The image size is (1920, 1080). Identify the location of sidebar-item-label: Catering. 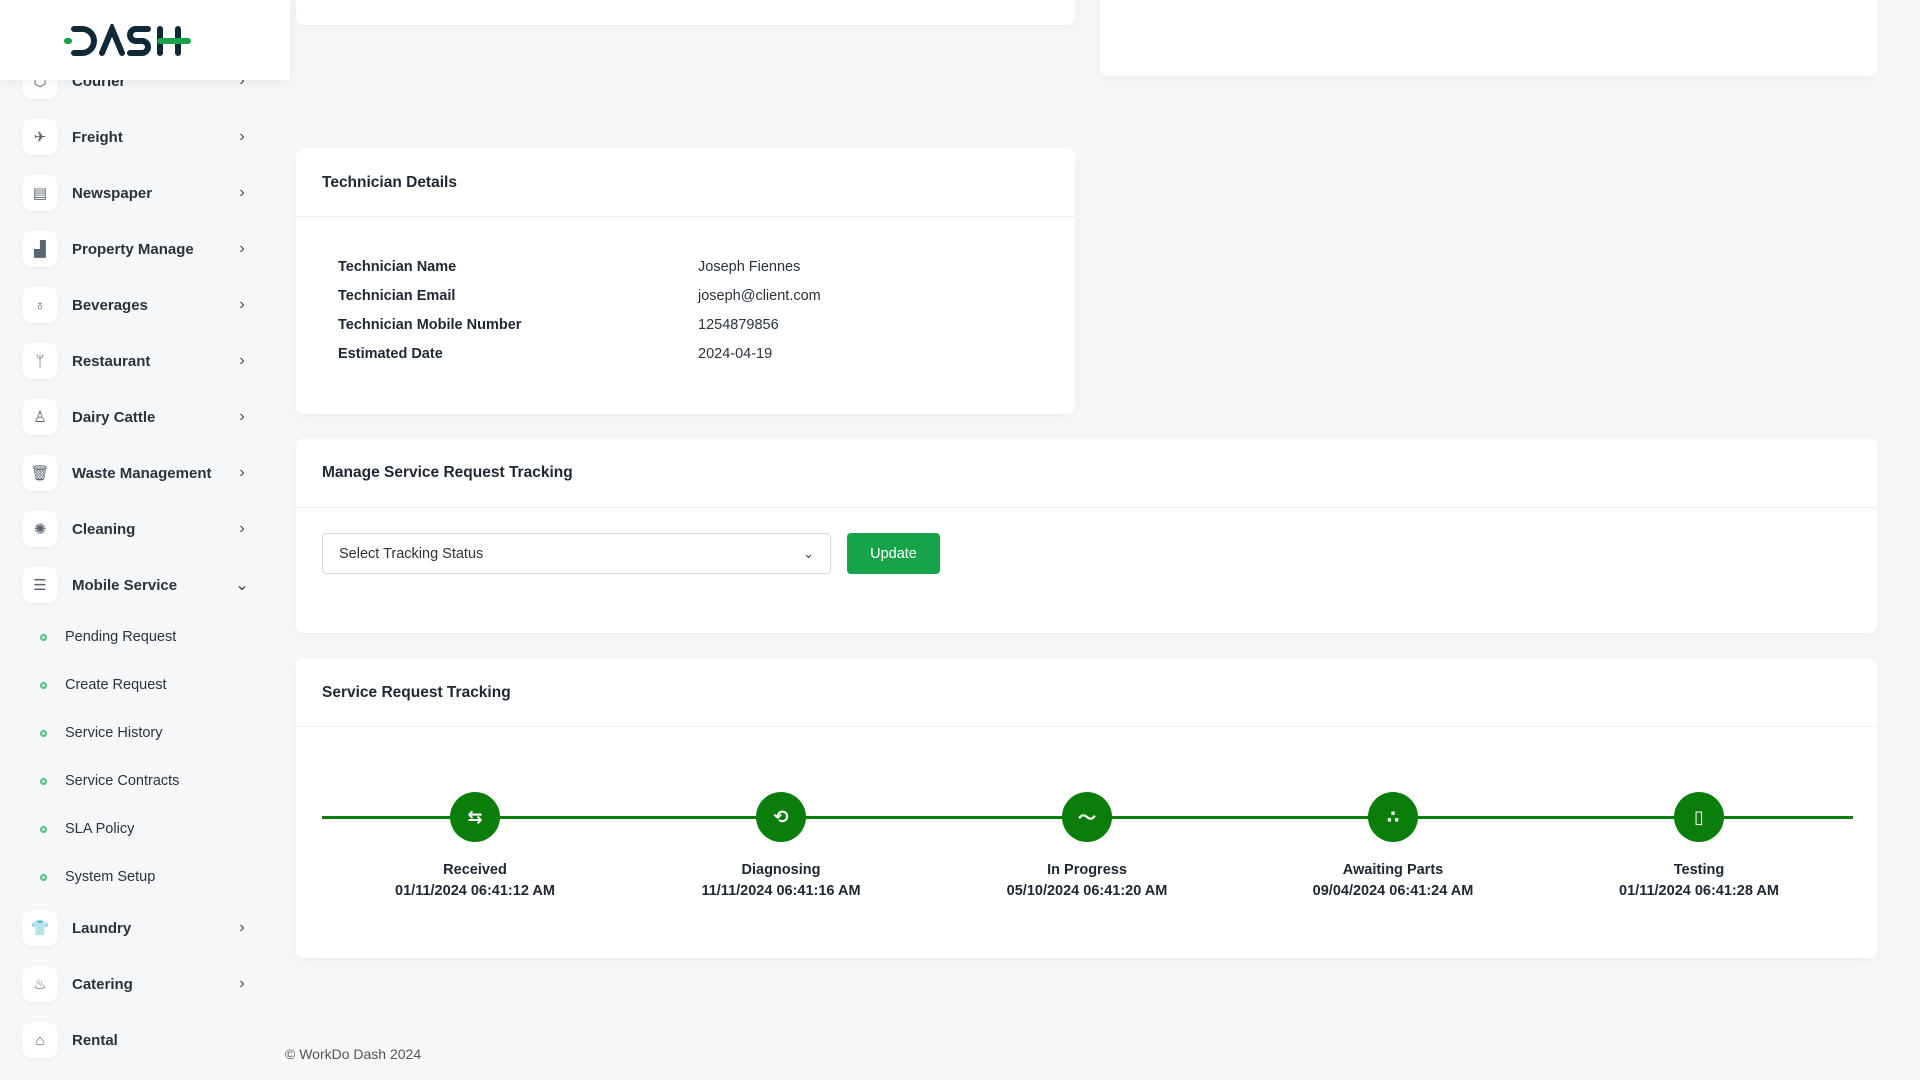
(102, 984).